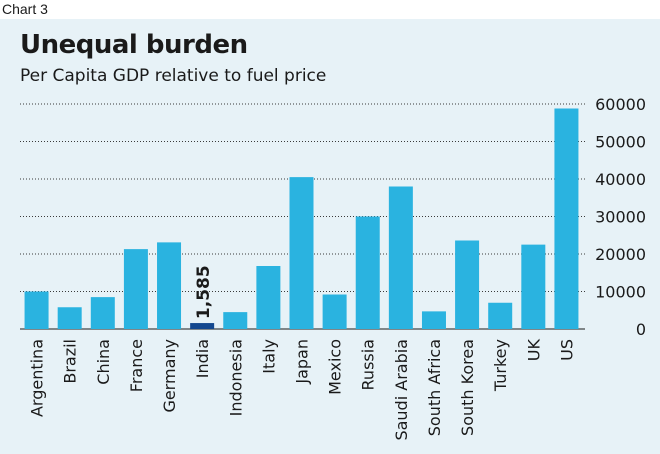  What do you see at coordinates (302, 362) in the screenshot?
I see `x-tick-label: Japan` at bounding box center [302, 362].